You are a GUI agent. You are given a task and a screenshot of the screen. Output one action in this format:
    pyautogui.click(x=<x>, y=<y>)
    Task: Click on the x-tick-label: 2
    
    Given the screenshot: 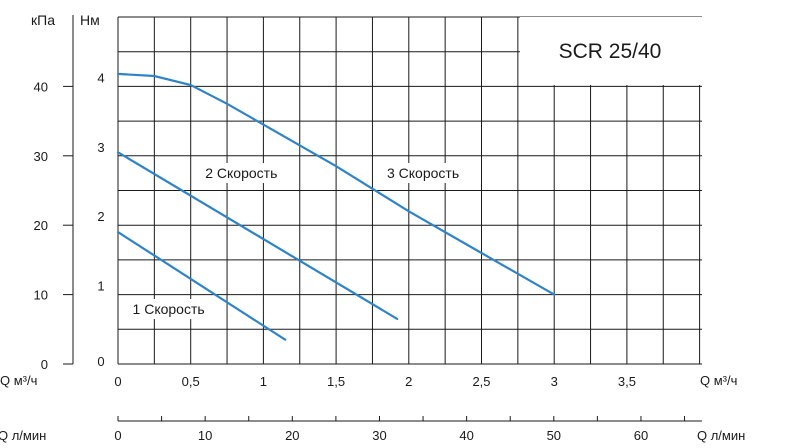 What is the action you would take?
    pyautogui.click(x=408, y=381)
    